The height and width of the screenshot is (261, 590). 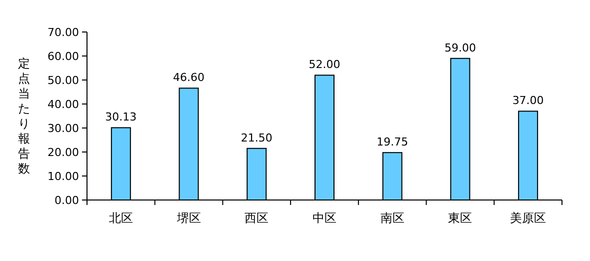 What do you see at coordinates (460, 47) in the screenshot?
I see `data-label: 59.00` at bounding box center [460, 47].